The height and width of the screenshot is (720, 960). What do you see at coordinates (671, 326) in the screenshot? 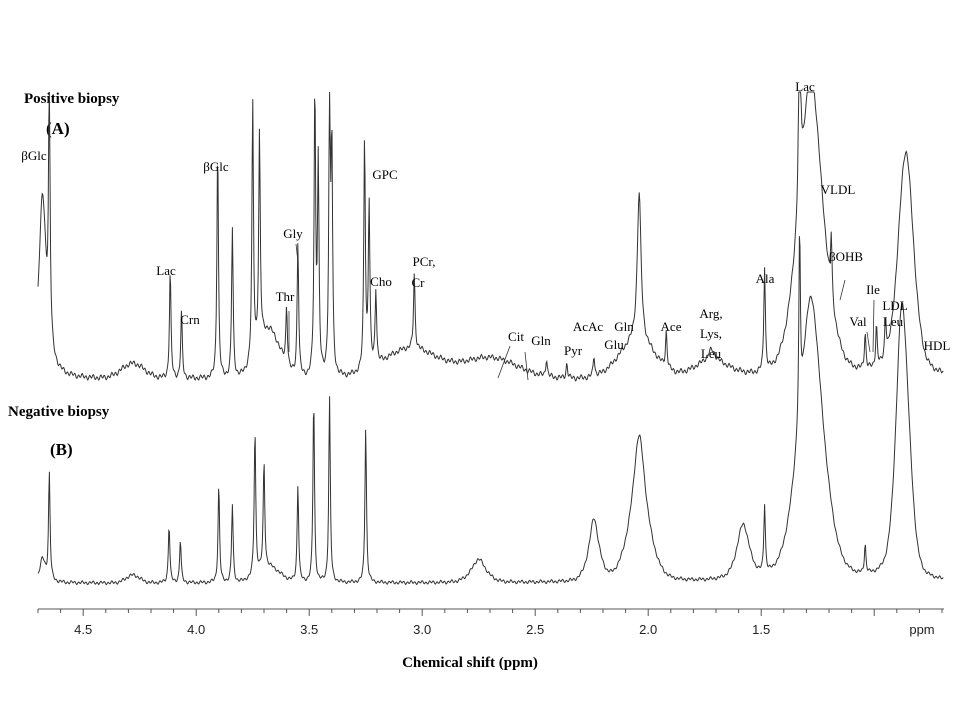
I see `peak-label: Ace` at bounding box center [671, 326].